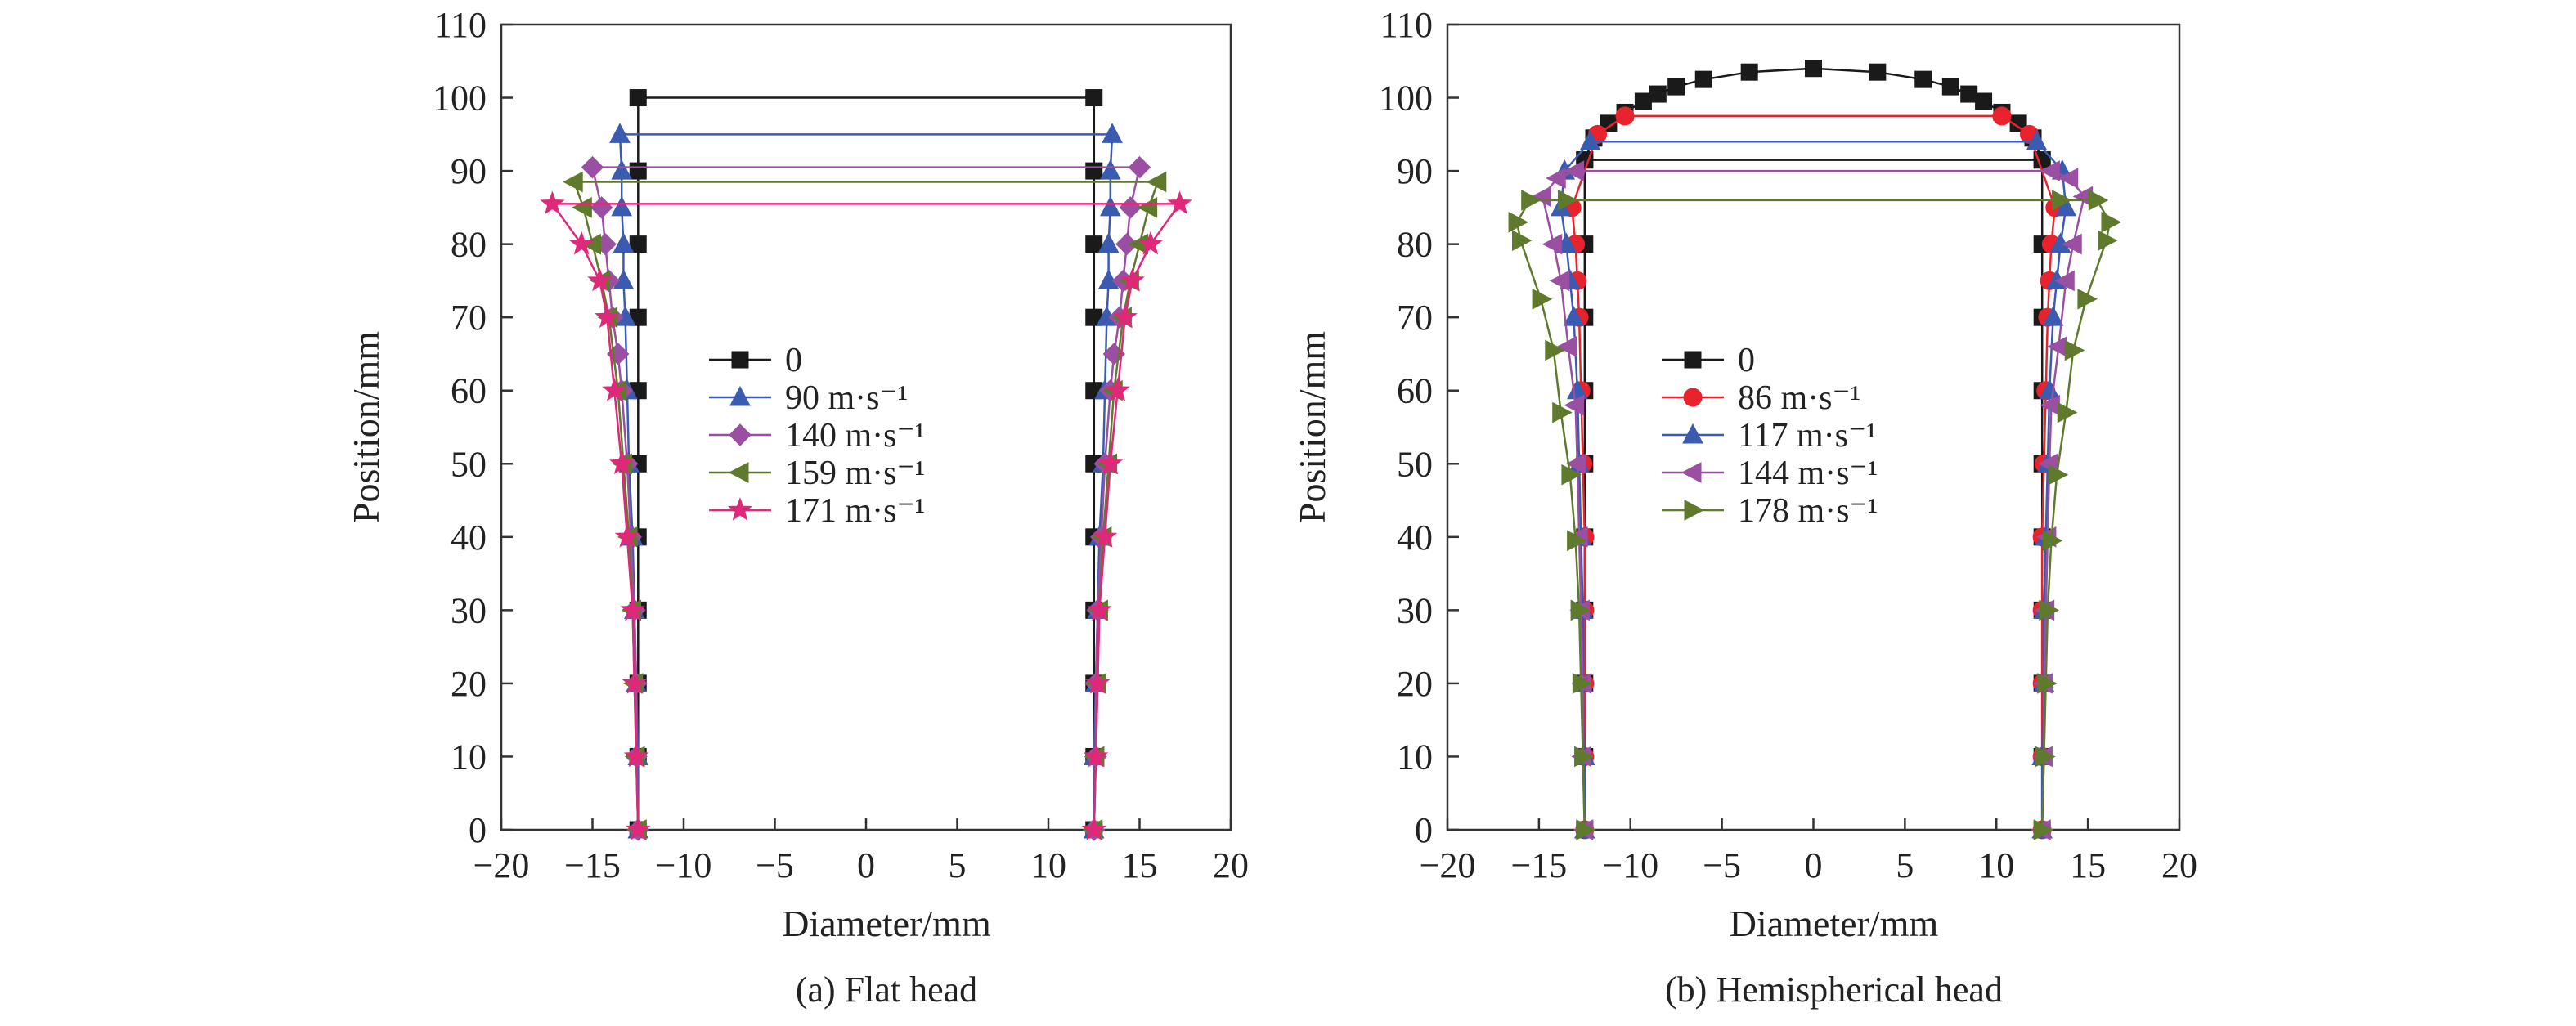 The width and height of the screenshot is (2576, 1026). I want to click on x-tick-label: 5, so click(1905, 865).